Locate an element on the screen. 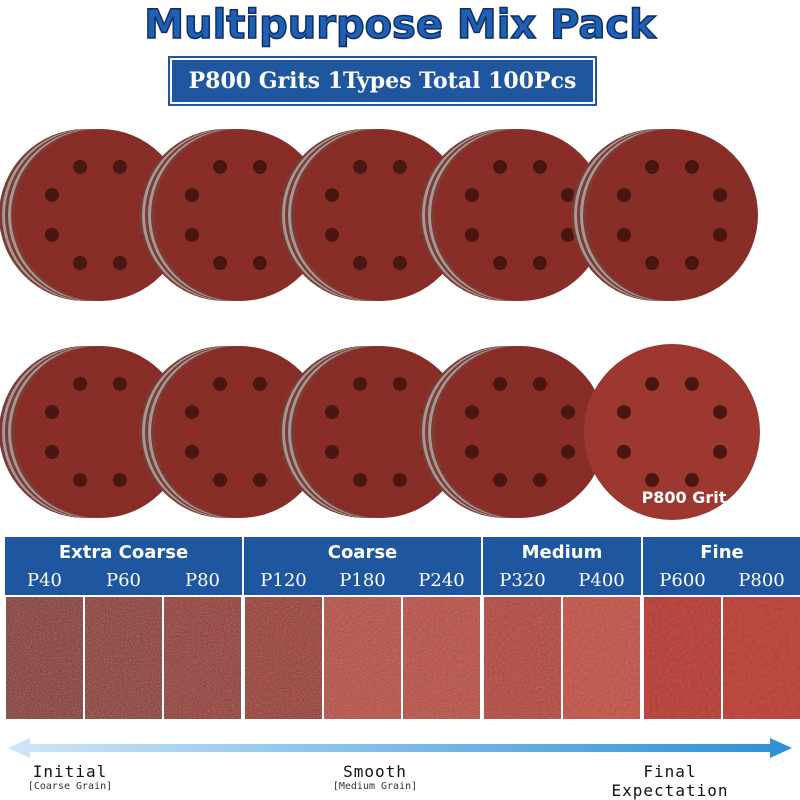  grit-label: P120 is located at coordinates (283, 580).